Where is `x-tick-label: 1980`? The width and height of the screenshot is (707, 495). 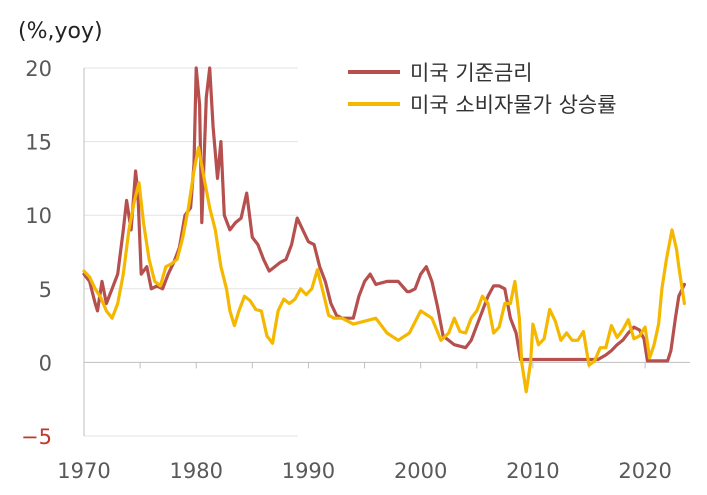
x-tick-label: 1980 is located at coordinates (195, 471).